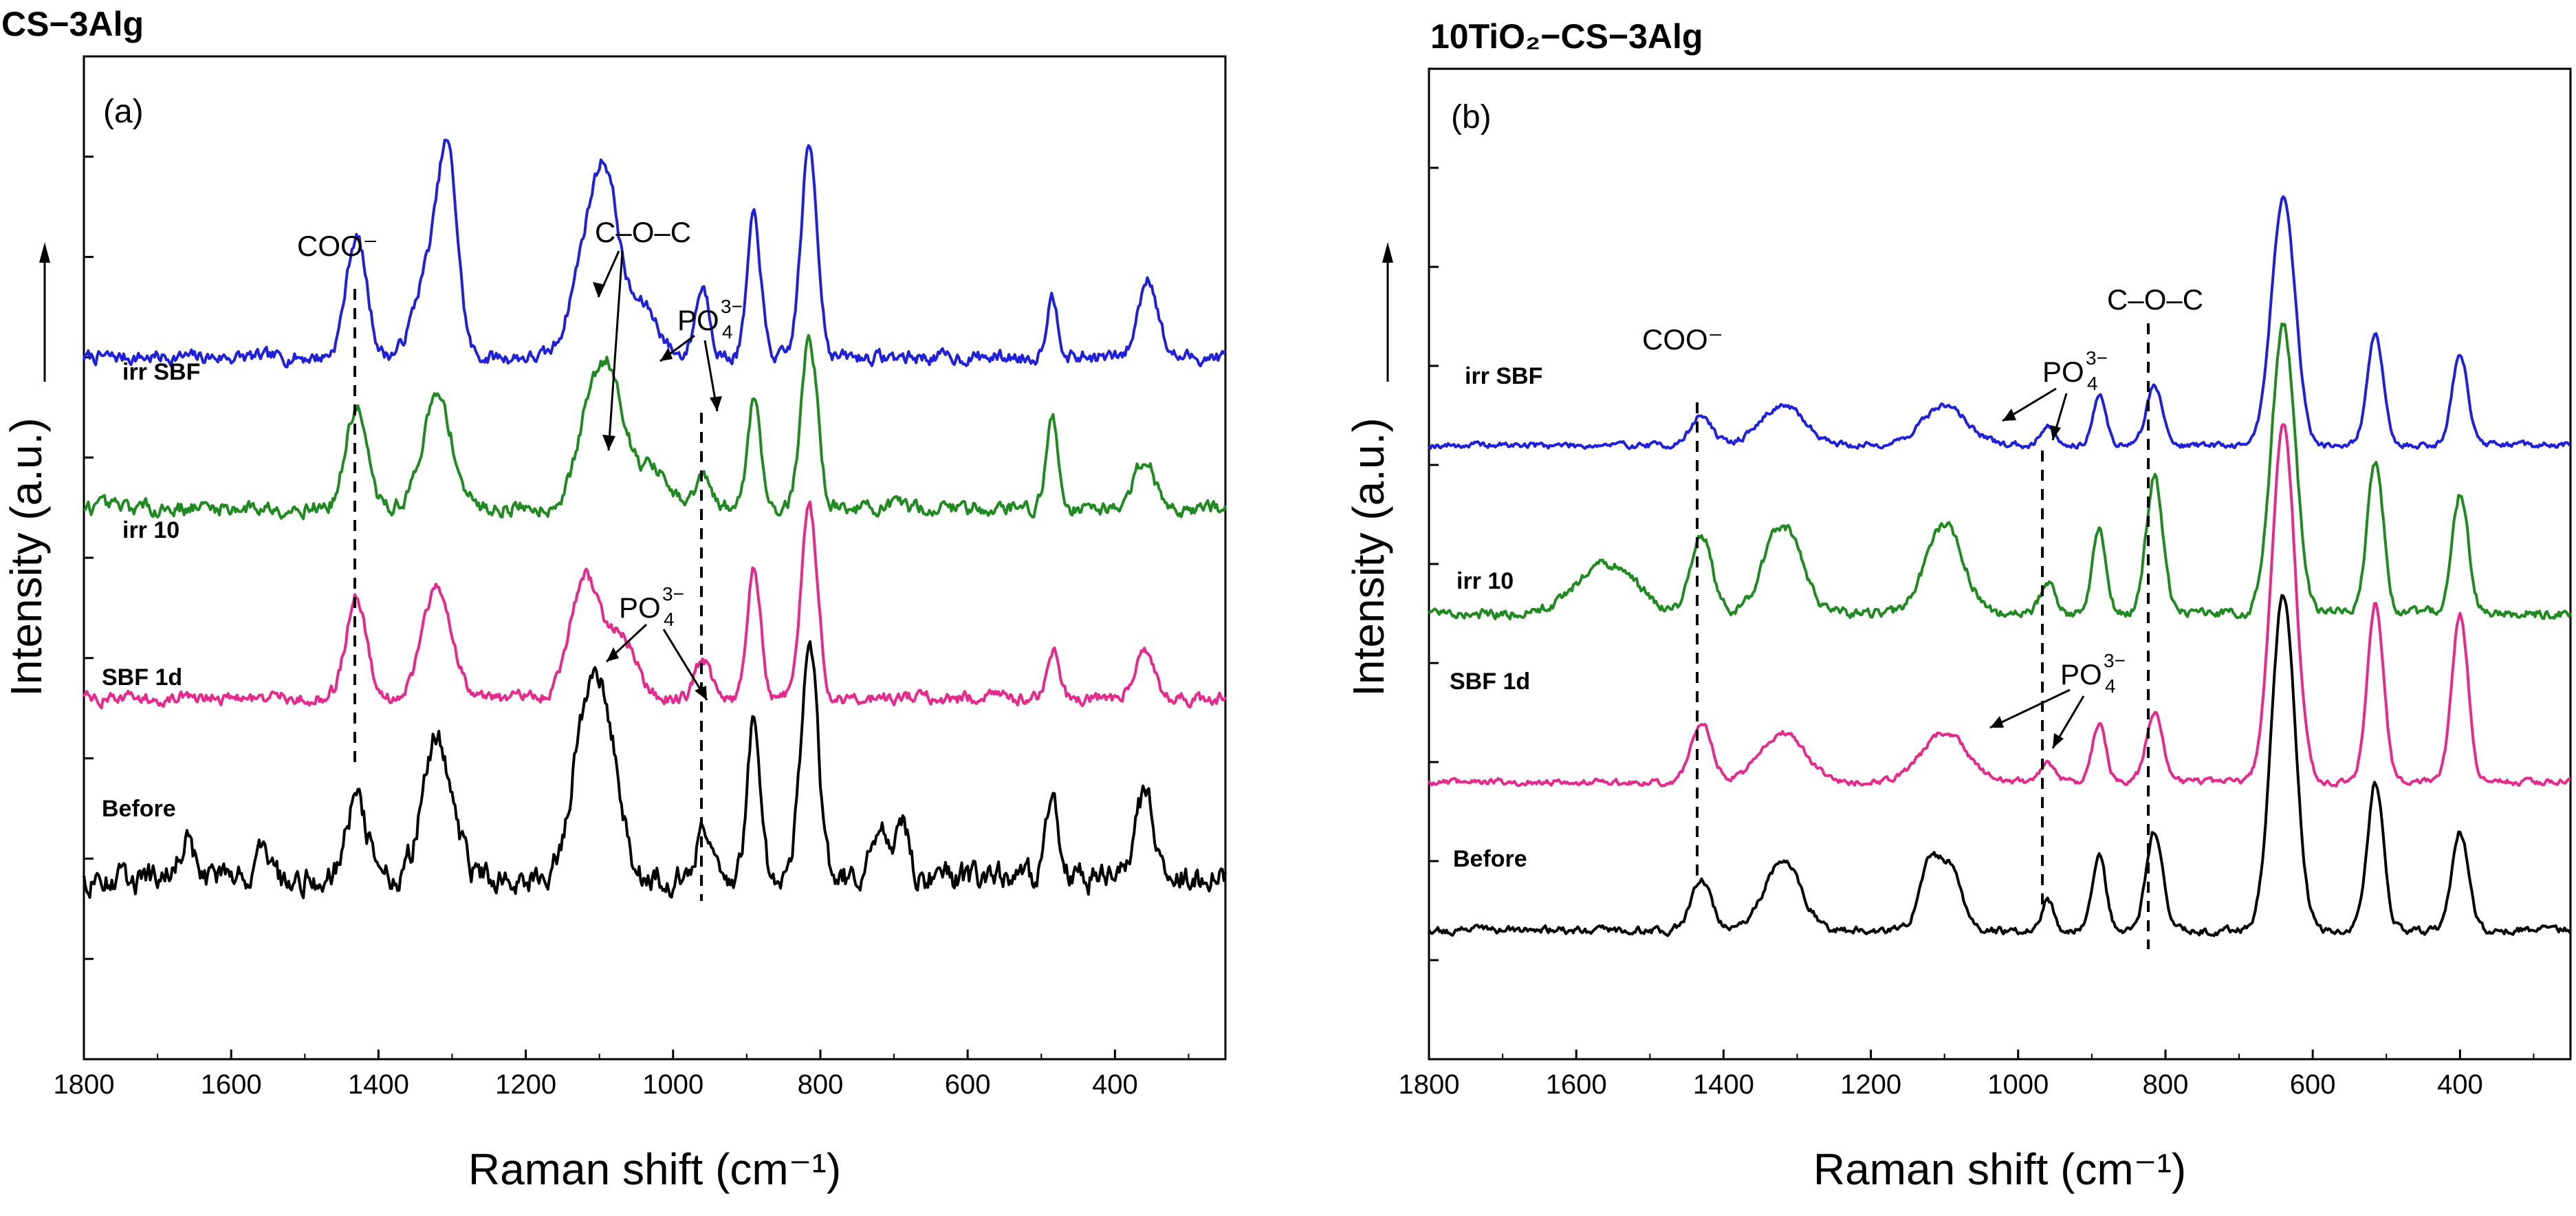  Describe the element at coordinates (142, 677) in the screenshot. I see `panel-a-label-sbf-1d: SBF 1d` at that location.